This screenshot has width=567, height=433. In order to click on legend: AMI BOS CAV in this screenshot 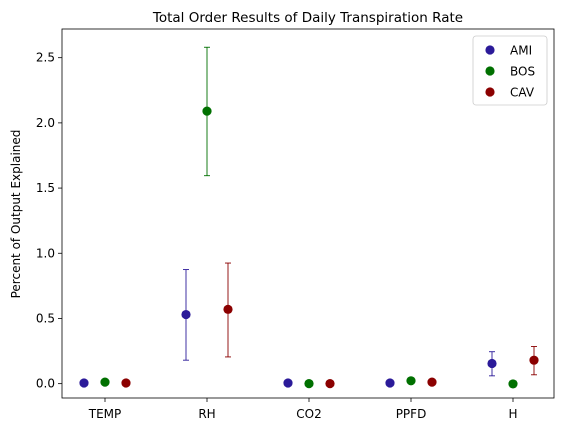, I will do `click(510, 70)`.